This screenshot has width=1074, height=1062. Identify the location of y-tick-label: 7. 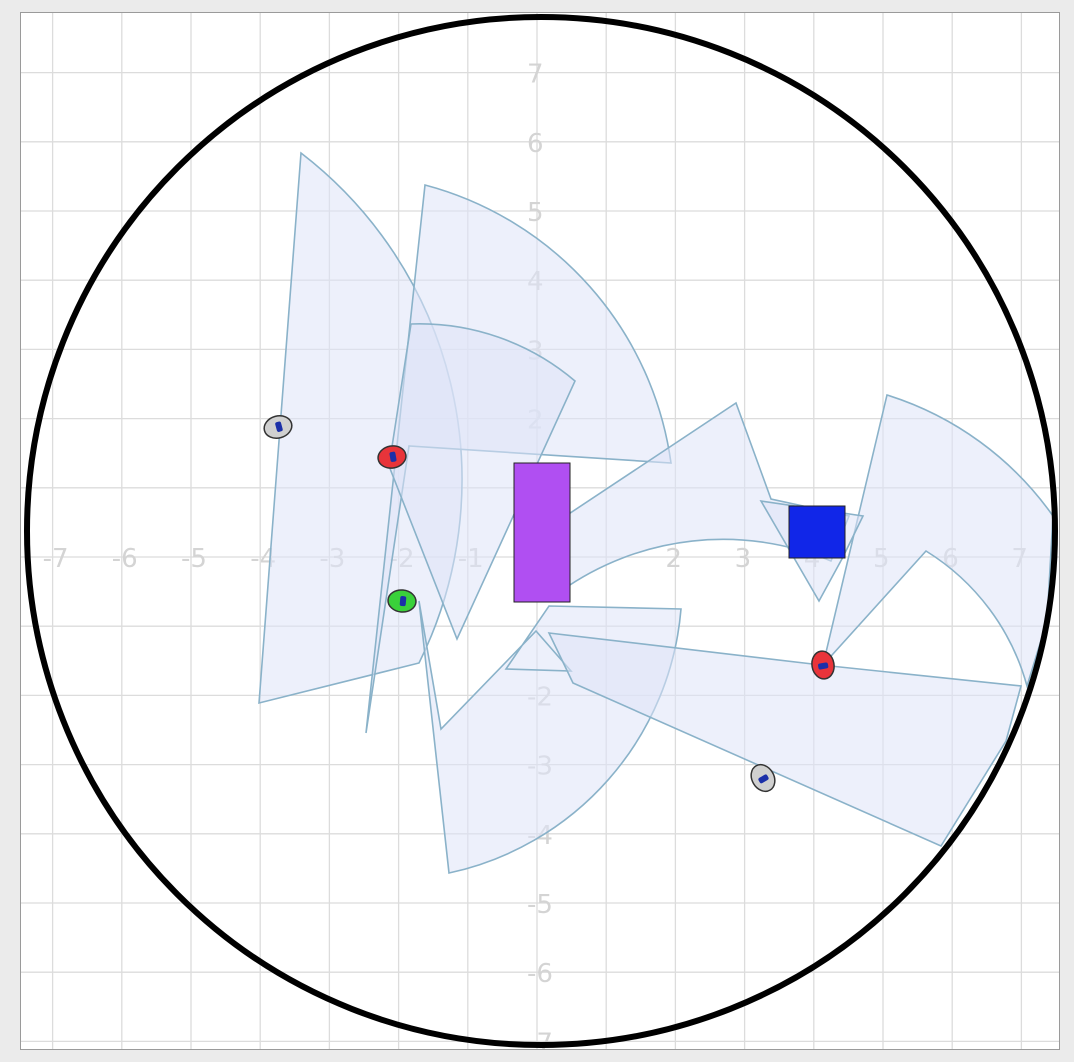
(535, 75).